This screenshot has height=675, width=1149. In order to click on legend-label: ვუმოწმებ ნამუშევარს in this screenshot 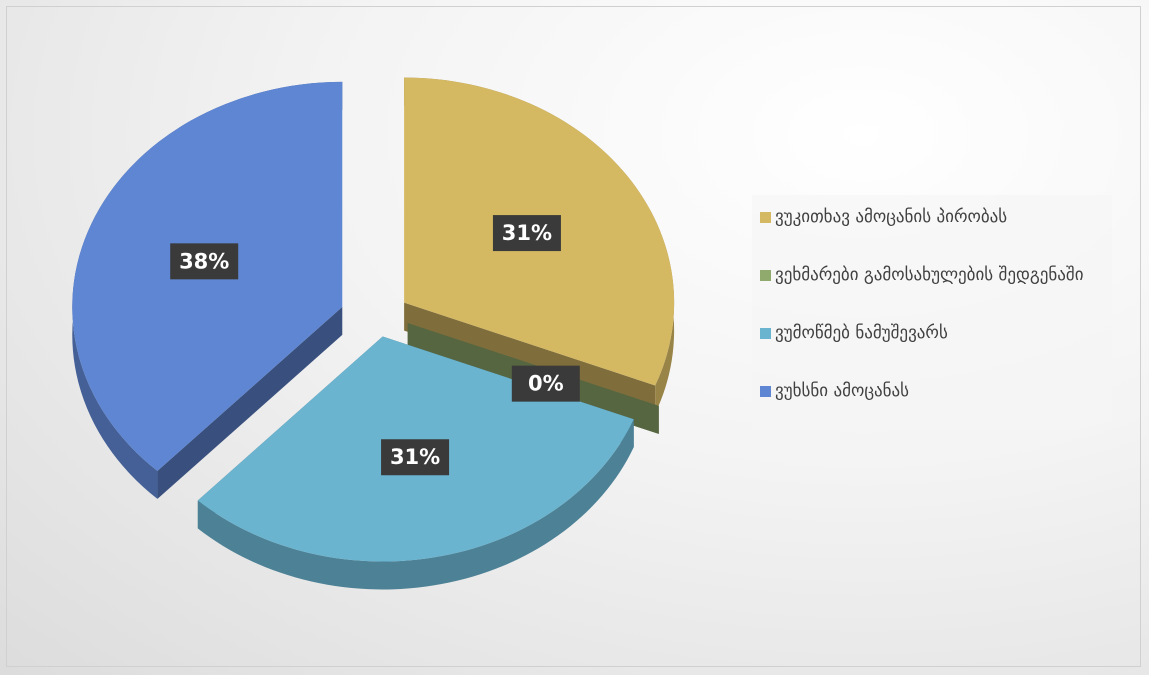, I will do `click(861, 333)`.